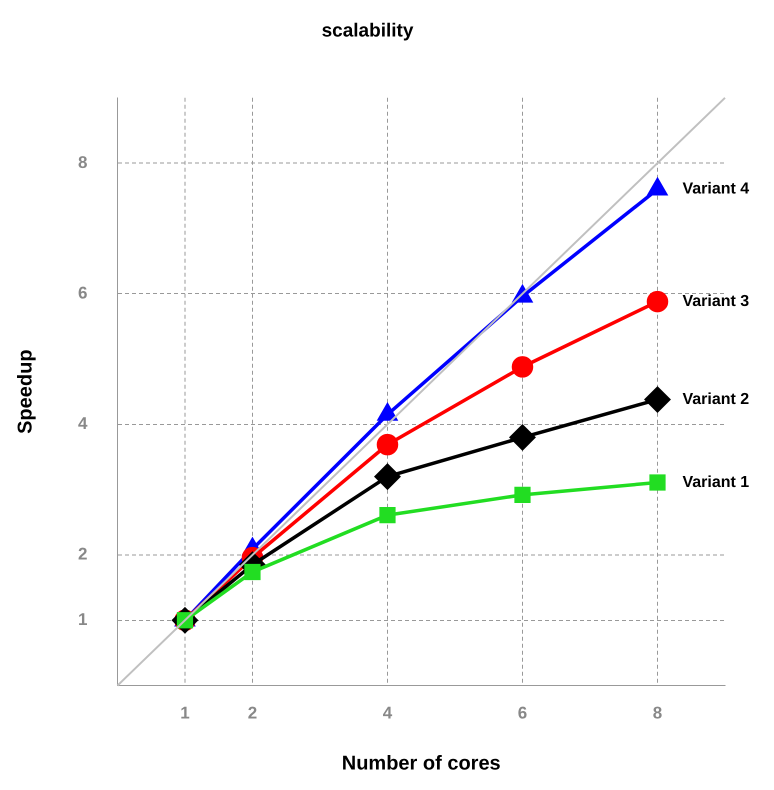  What do you see at coordinates (368, 31) in the screenshot?
I see `chart-title: scalability` at bounding box center [368, 31].